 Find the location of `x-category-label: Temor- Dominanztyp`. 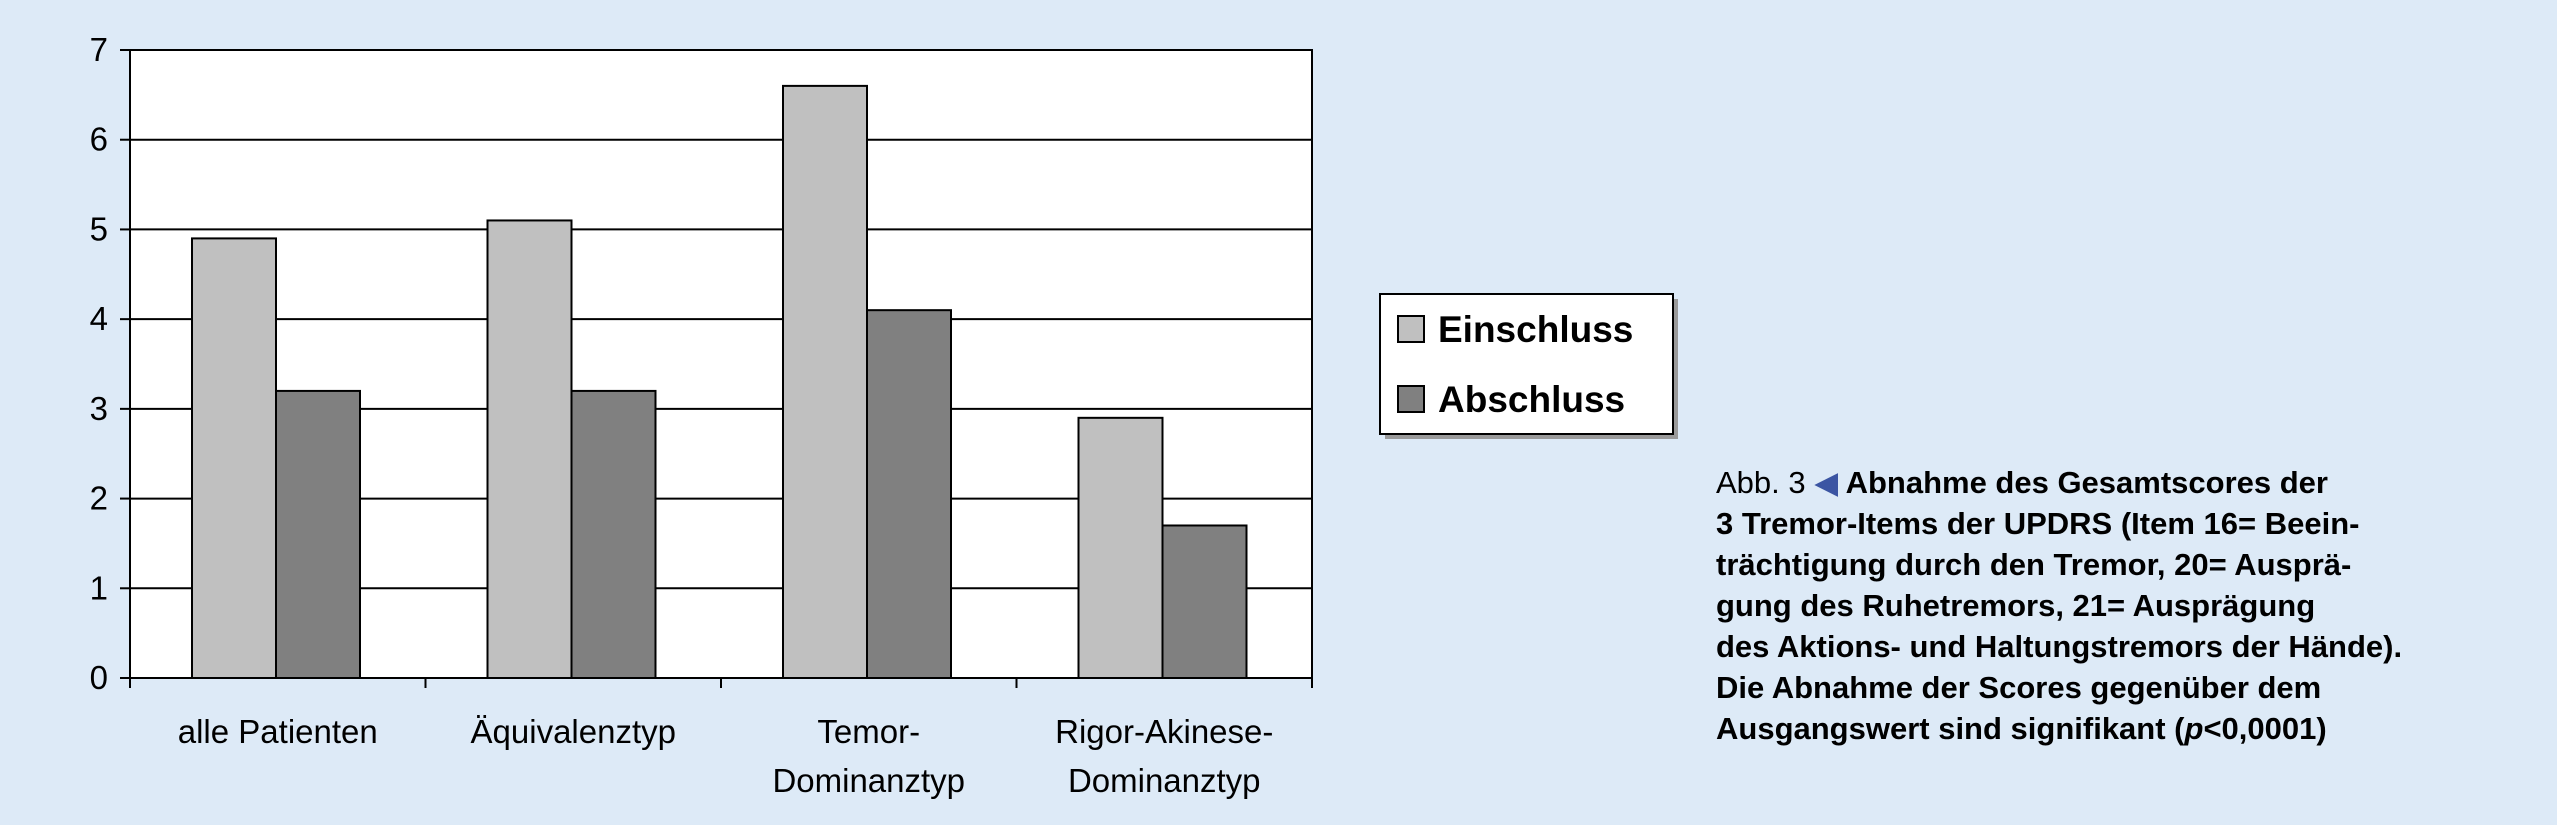

x-category-label: Temor- Dominanztyp is located at coordinates (868, 756).